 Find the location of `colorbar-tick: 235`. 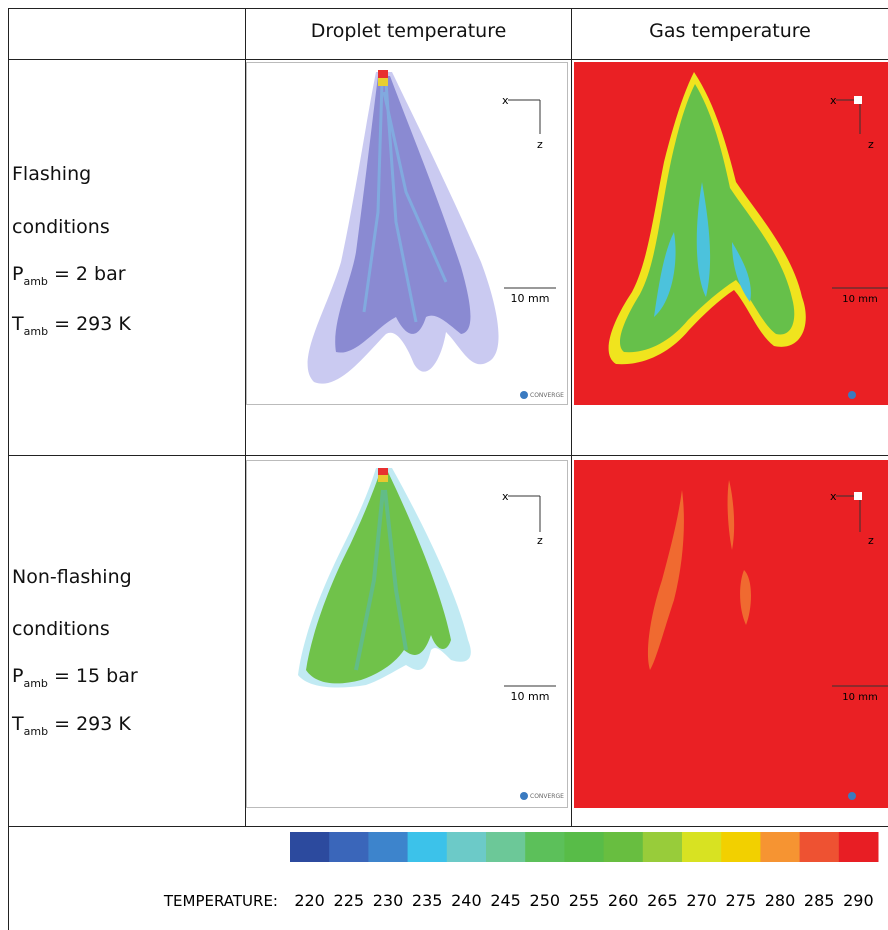

colorbar-tick: 235 is located at coordinates (427, 900).